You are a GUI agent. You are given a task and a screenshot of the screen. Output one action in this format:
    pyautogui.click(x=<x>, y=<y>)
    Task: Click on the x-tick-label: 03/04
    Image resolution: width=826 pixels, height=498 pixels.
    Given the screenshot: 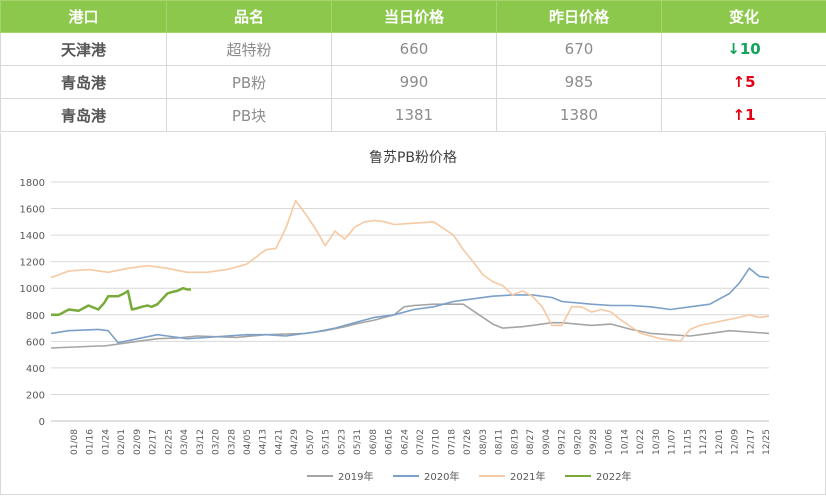 What is the action you would take?
    pyautogui.click(x=185, y=442)
    